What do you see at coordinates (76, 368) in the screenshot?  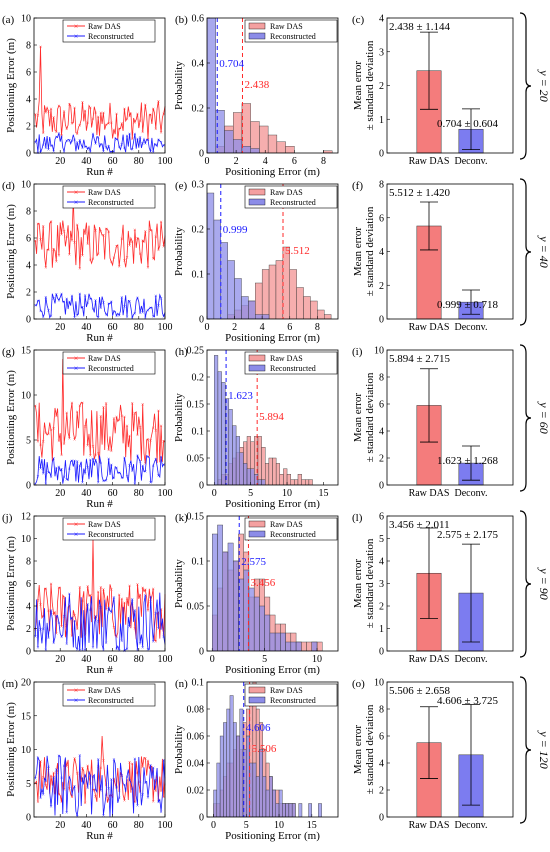 I see `row2-line-legend-recon-marker: ×` at bounding box center [76, 368].